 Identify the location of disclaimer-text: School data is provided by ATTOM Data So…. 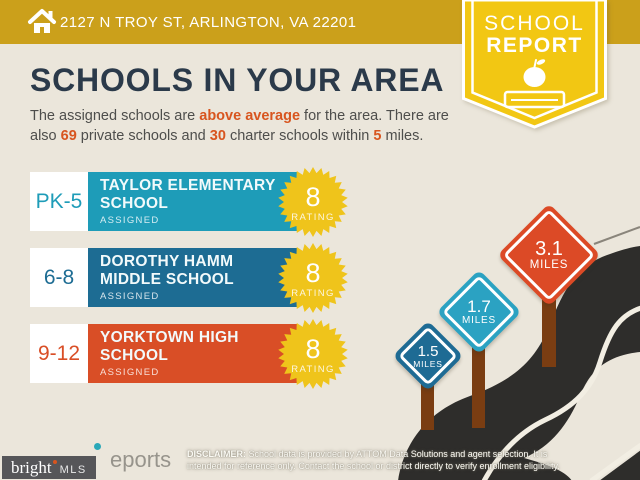
(373, 460).